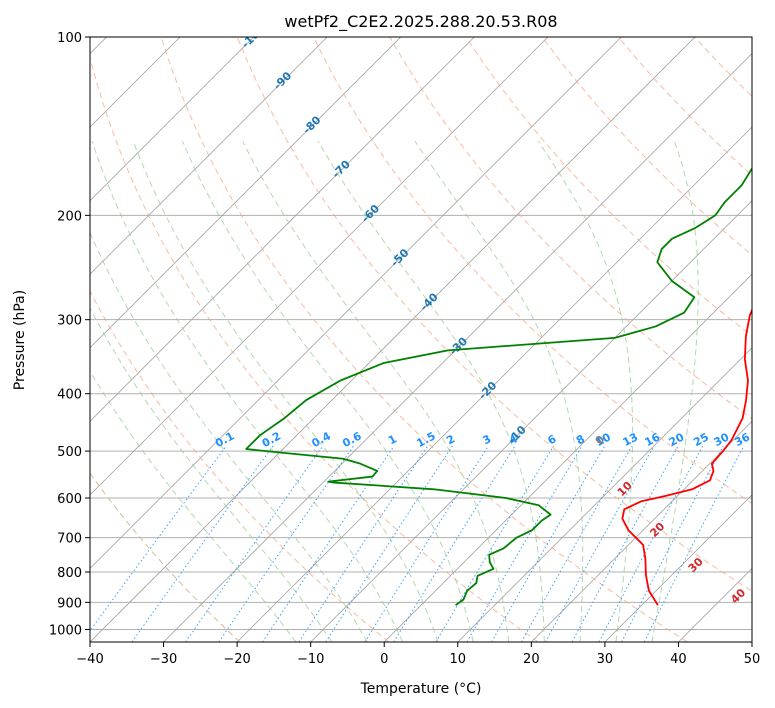 This screenshot has height=708, width=775. What do you see at coordinates (458, 659) in the screenshot?
I see `x-tick-label: 10` at bounding box center [458, 659].